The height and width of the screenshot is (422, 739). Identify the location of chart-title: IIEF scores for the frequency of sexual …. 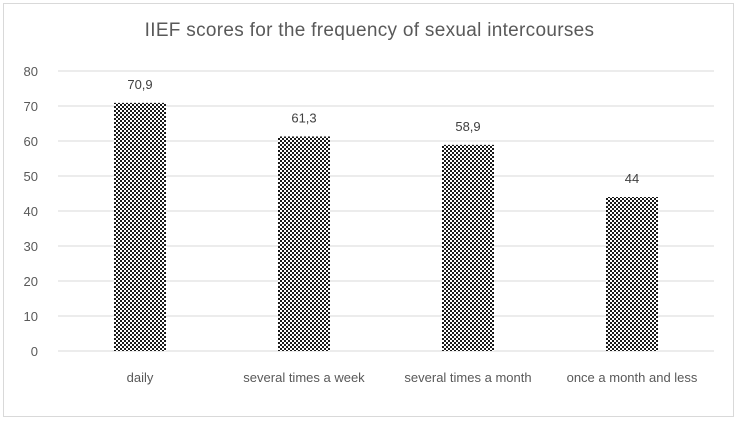
(369, 30).